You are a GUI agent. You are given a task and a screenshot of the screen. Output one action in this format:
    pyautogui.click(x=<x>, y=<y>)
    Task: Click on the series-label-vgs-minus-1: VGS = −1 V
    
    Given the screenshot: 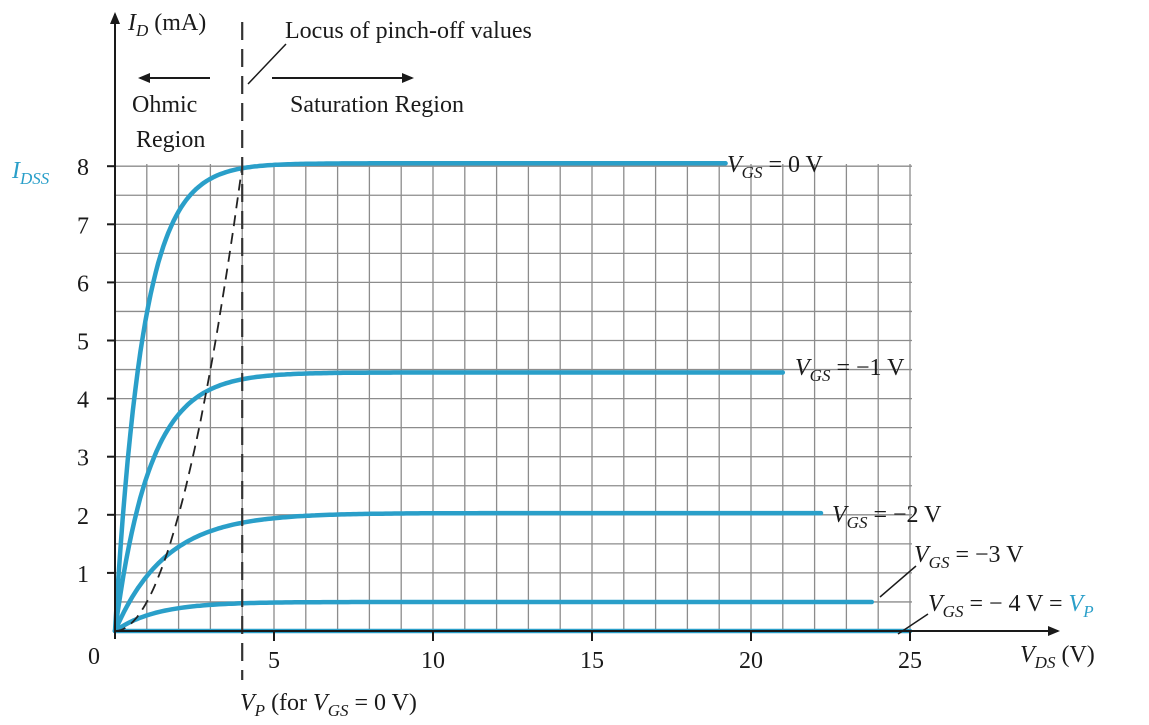 What is the action you would take?
    pyautogui.click(x=850, y=370)
    